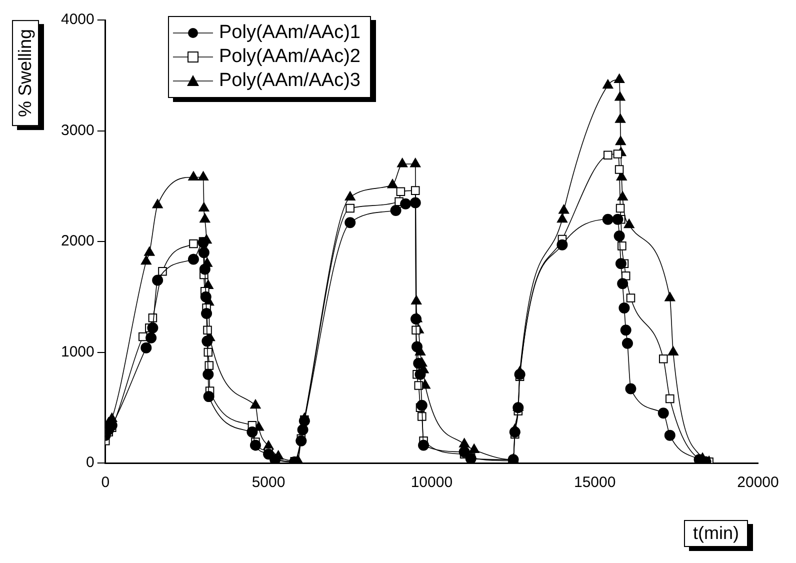  I want to click on x-tick-label: 5000, so click(269, 483).